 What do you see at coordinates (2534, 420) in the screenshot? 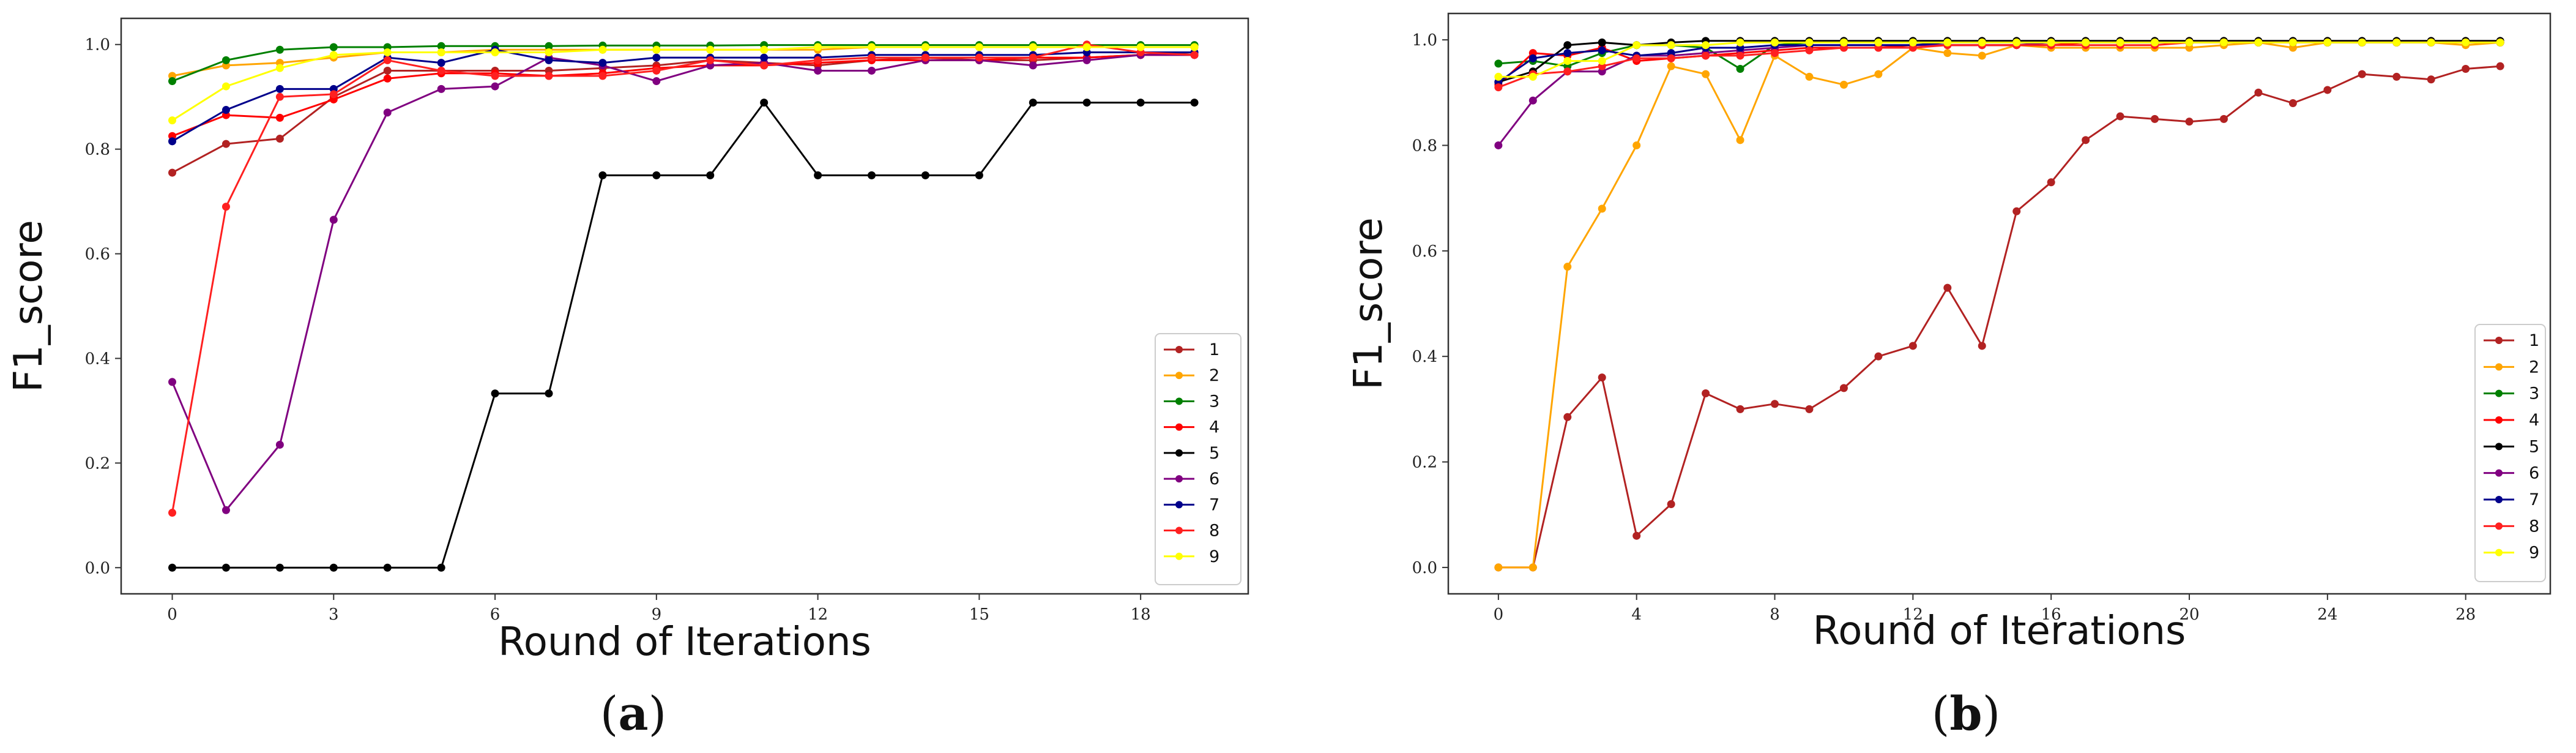
I see `legend-label: 4` at bounding box center [2534, 420].